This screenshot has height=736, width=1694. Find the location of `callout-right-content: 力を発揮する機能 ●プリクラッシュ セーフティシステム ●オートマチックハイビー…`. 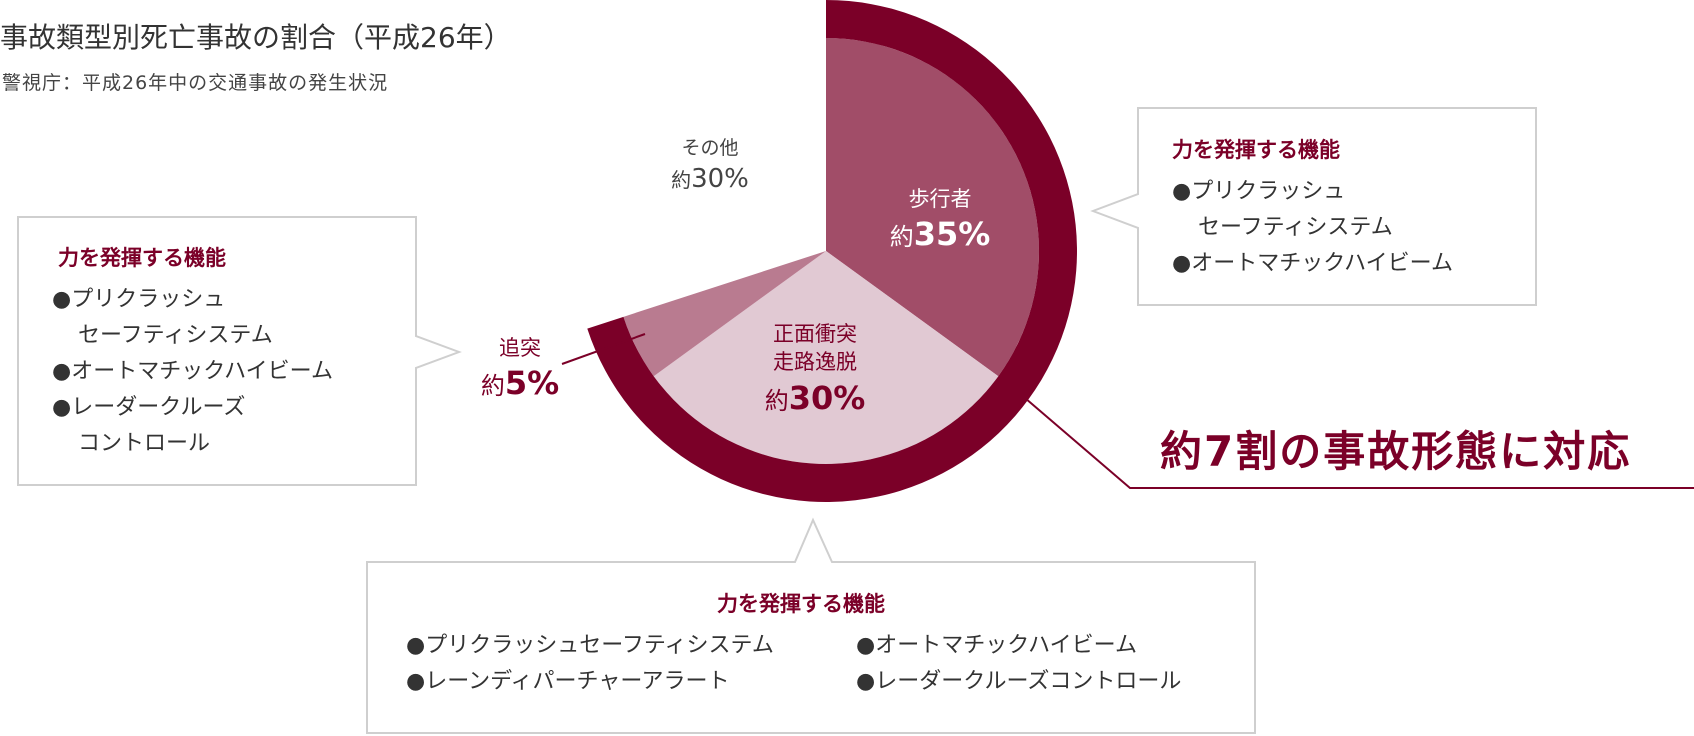

callout-right-content: 力を発揮する機能 ●プリクラッシュ セーフティシステム ●オートマチックハイビー… is located at coordinates (1312, 208).